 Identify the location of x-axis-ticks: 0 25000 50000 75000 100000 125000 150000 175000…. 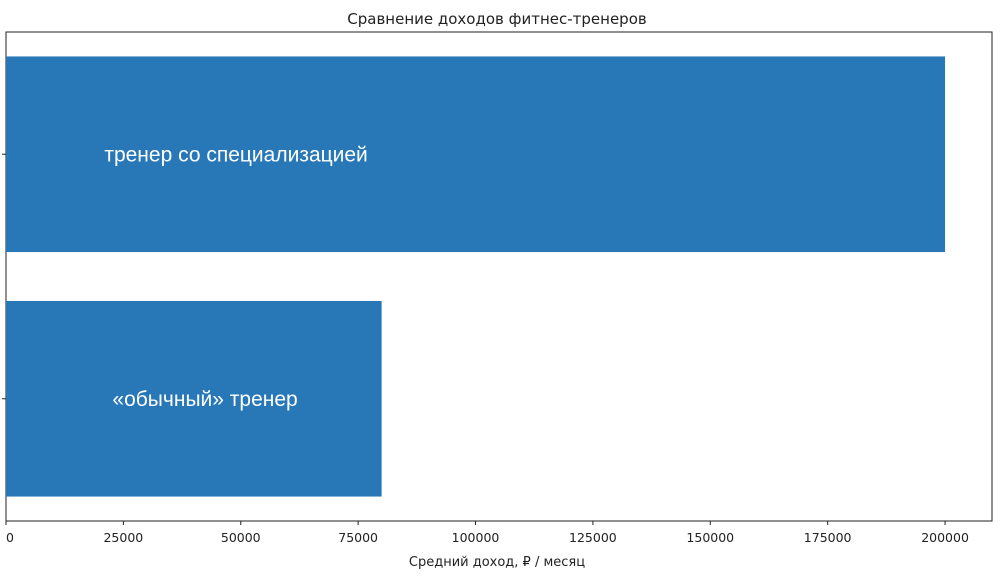
(487, 533).